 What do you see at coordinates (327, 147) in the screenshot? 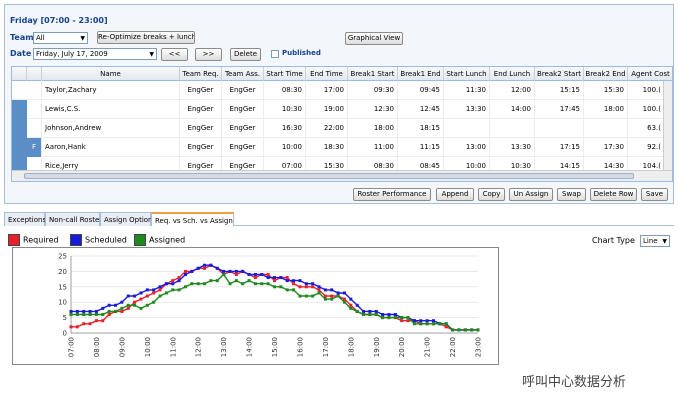
I see `cell-et: 18:30` at bounding box center [327, 147].